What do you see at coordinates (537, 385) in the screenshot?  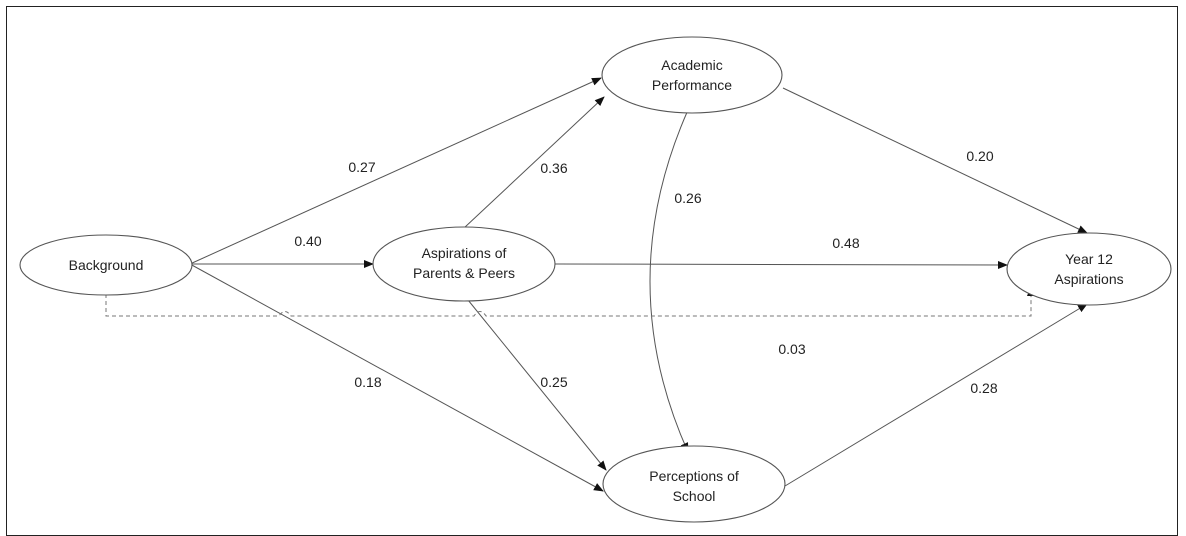 I see `edge-aspirations-to-perceptions` at bounding box center [537, 385].